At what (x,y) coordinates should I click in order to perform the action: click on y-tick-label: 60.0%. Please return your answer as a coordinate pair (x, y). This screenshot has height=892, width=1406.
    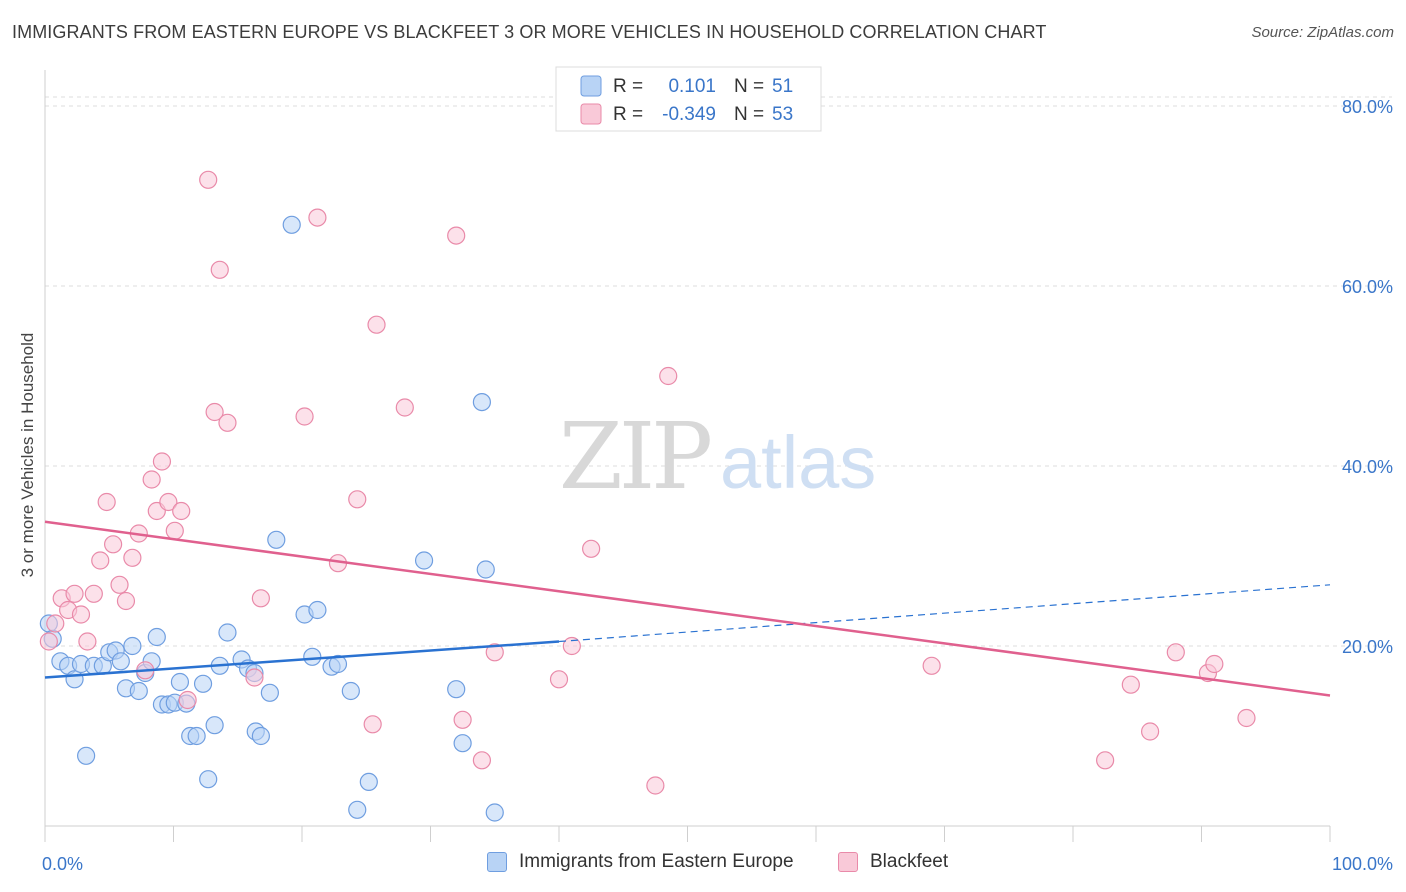
    Looking at the image, I should click on (1367, 287).